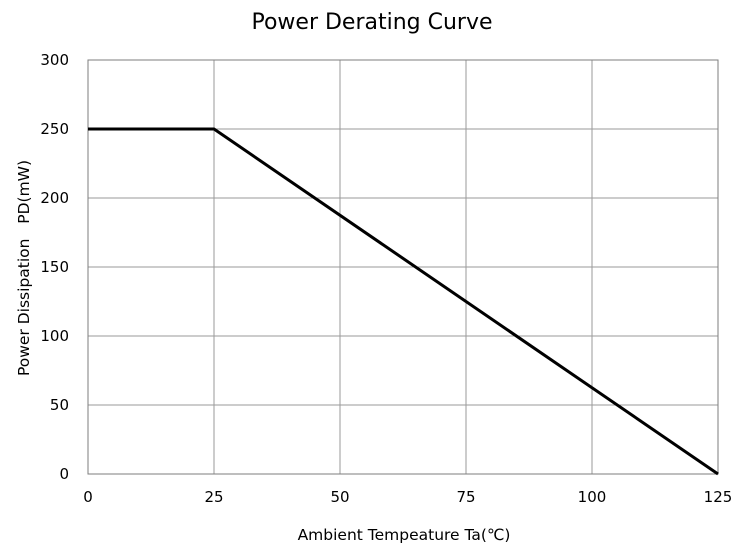 The width and height of the screenshot is (750, 547). I want to click on y-axis-tick-labels: 0 50 100 150 200 250 300, so click(54, 267).